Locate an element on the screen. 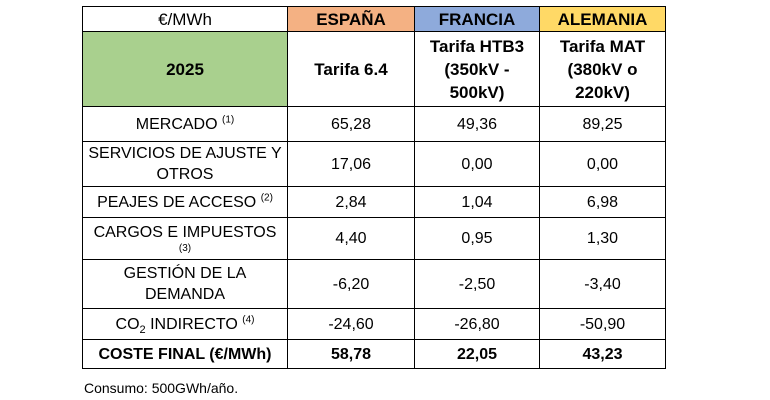  row-label-peajes-acceso: PEAJES DE ACCESO (2) is located at coordinates (185, 202).